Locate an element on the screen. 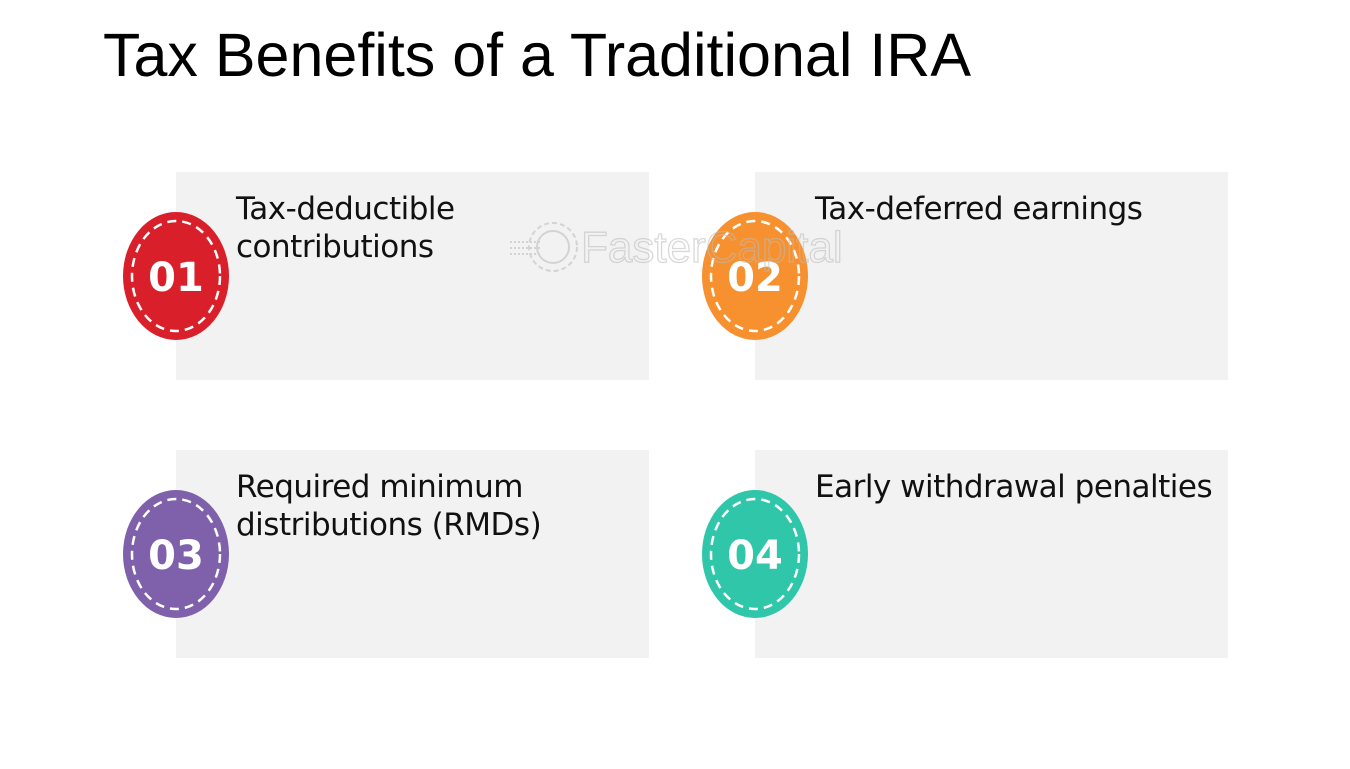  badge-number: 04 is located at coordinates (755, 556).